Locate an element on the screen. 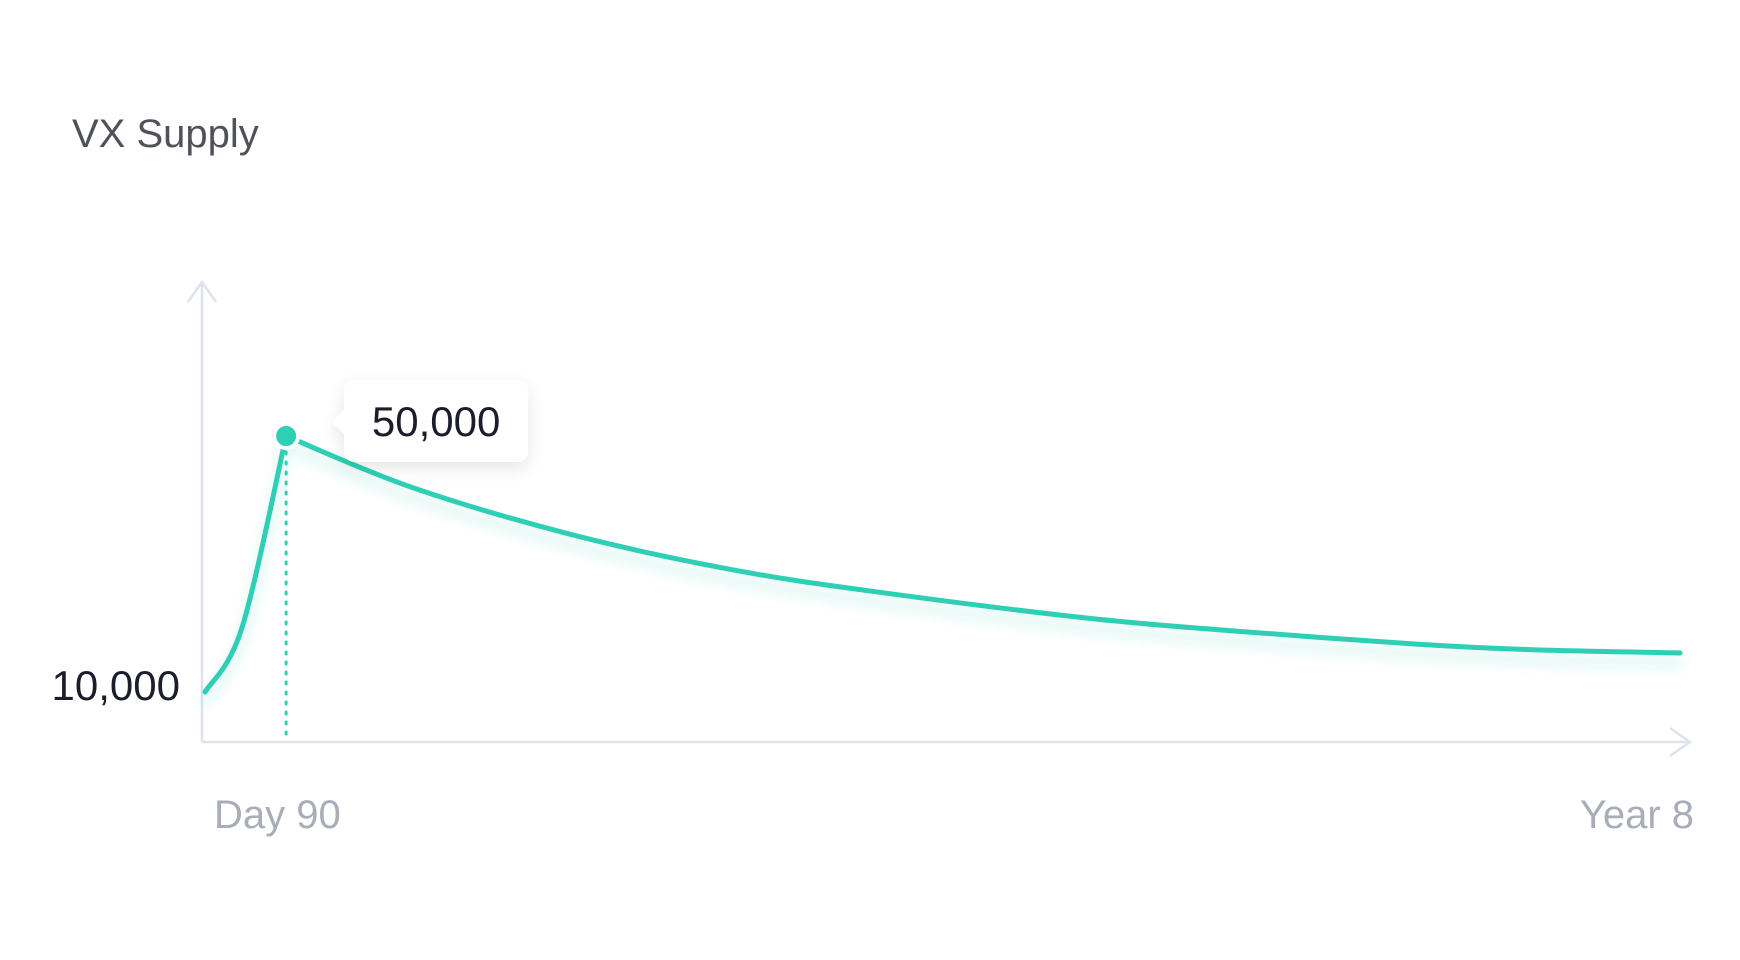  y-tick-label: 10,000 is located at coordinates (116, 685).